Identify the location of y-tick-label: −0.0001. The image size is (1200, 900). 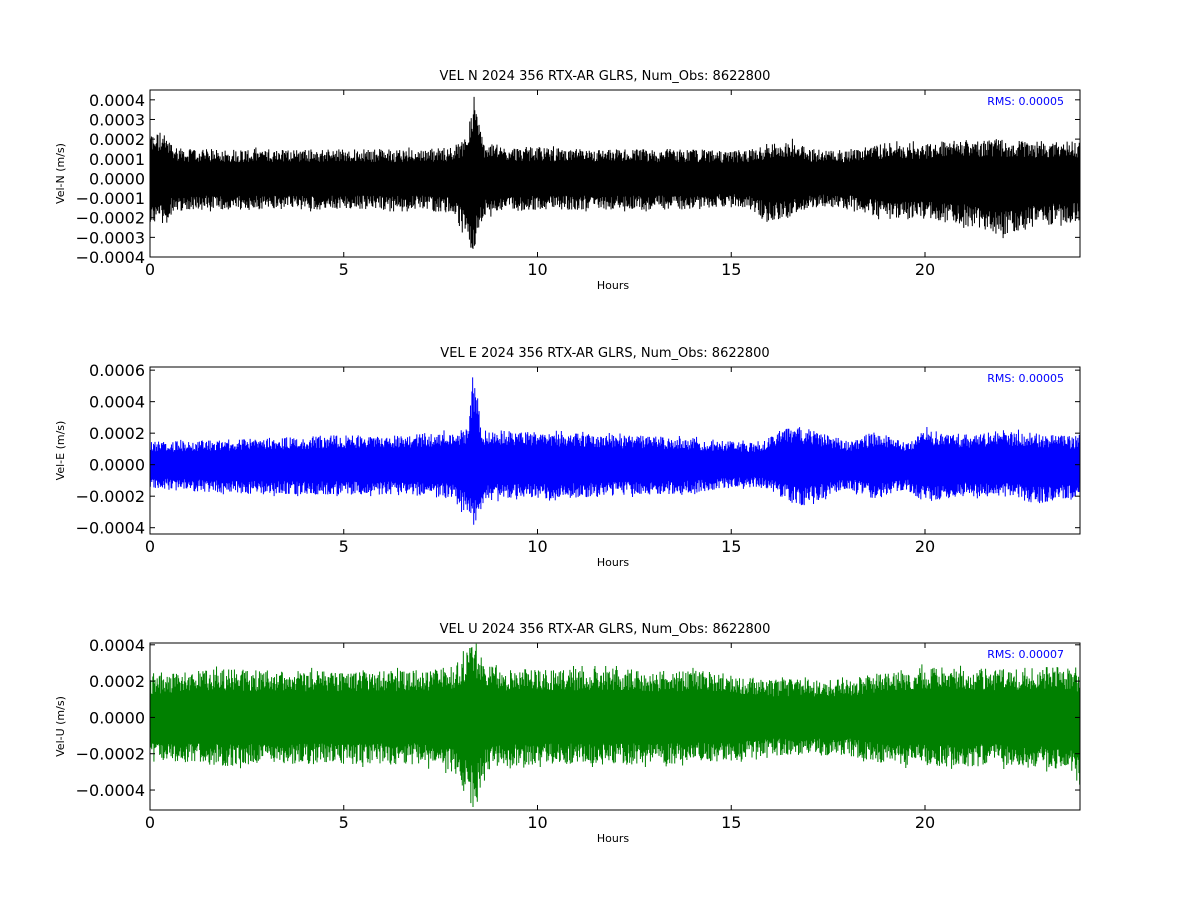
(110, 198).